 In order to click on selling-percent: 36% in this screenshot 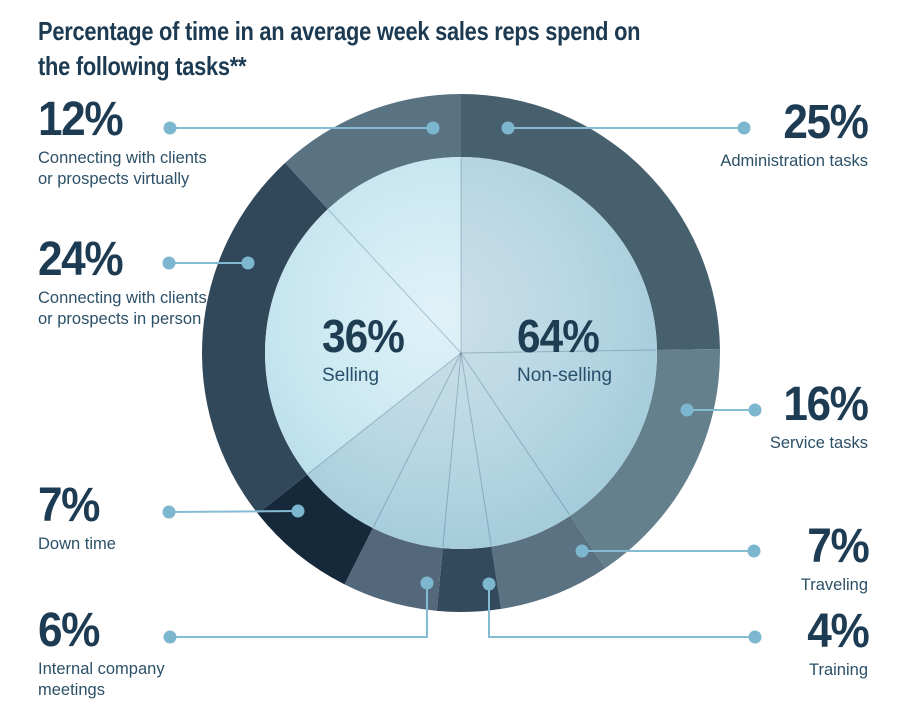, I will do `click(363, 336)`.